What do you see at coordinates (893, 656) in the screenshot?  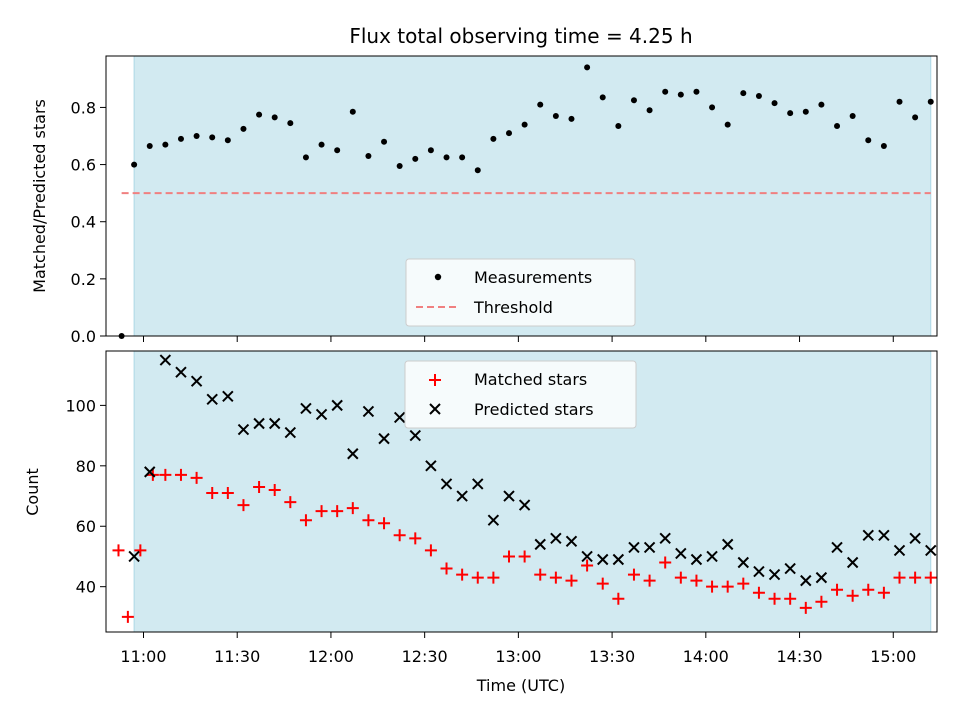 I see `x-tick-label: 15:00` at bounding box center [893, 656].